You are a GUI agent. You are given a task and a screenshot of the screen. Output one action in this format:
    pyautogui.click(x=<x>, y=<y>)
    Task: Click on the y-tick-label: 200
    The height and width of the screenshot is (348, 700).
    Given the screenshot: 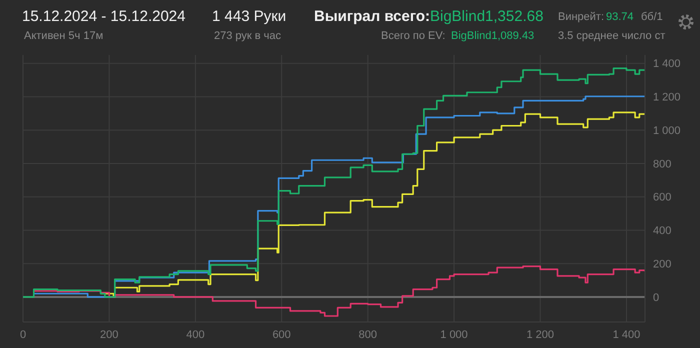 What is the action you would take?
    pyautogui.click(x=662, y=264)
    